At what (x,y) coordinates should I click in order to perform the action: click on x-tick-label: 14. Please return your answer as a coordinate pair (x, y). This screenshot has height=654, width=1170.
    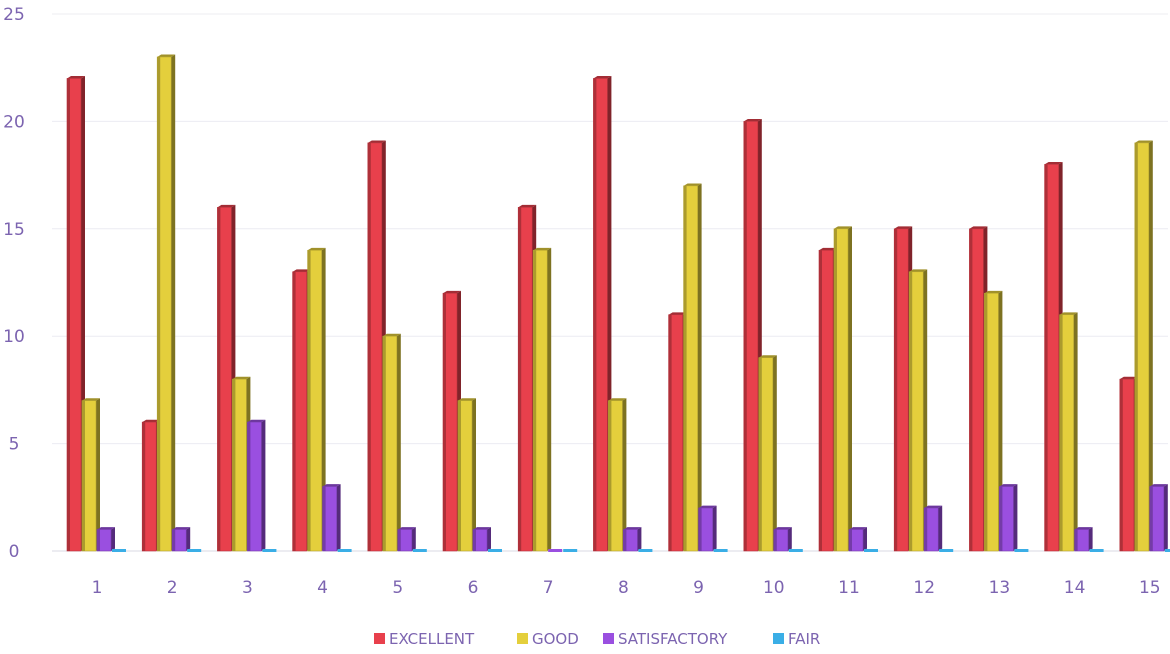
    Looking at the image, I should click on (1075, 588).